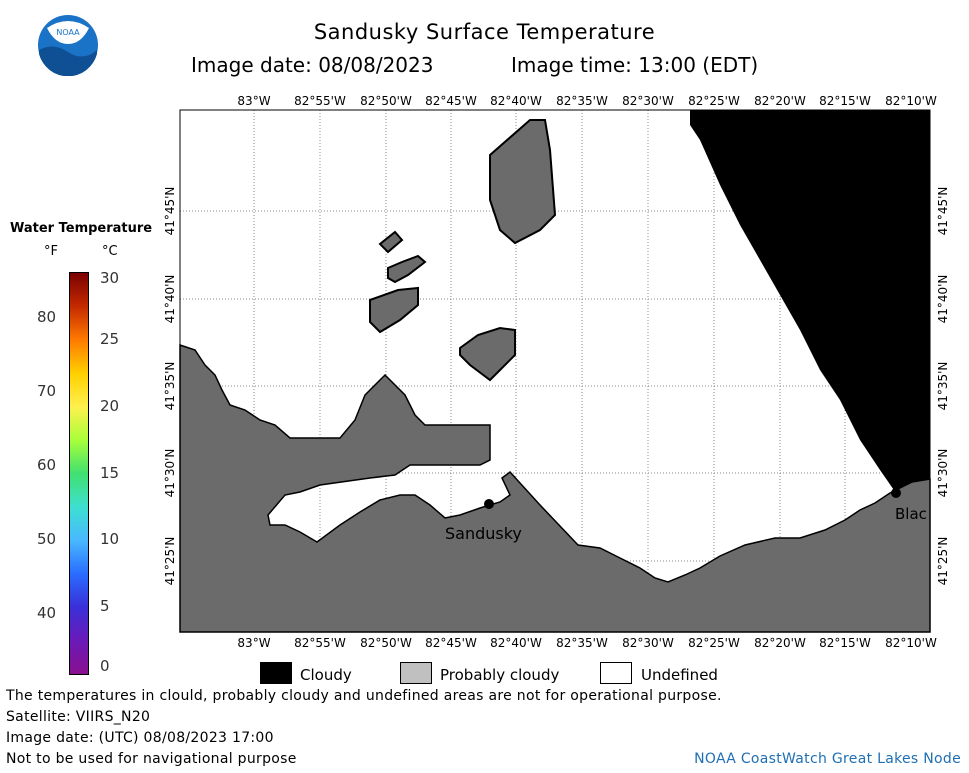 The height and width of the screenshot is (773, 969). I want to click on longitude-label-top: 82°40'W, so click(516, 101).